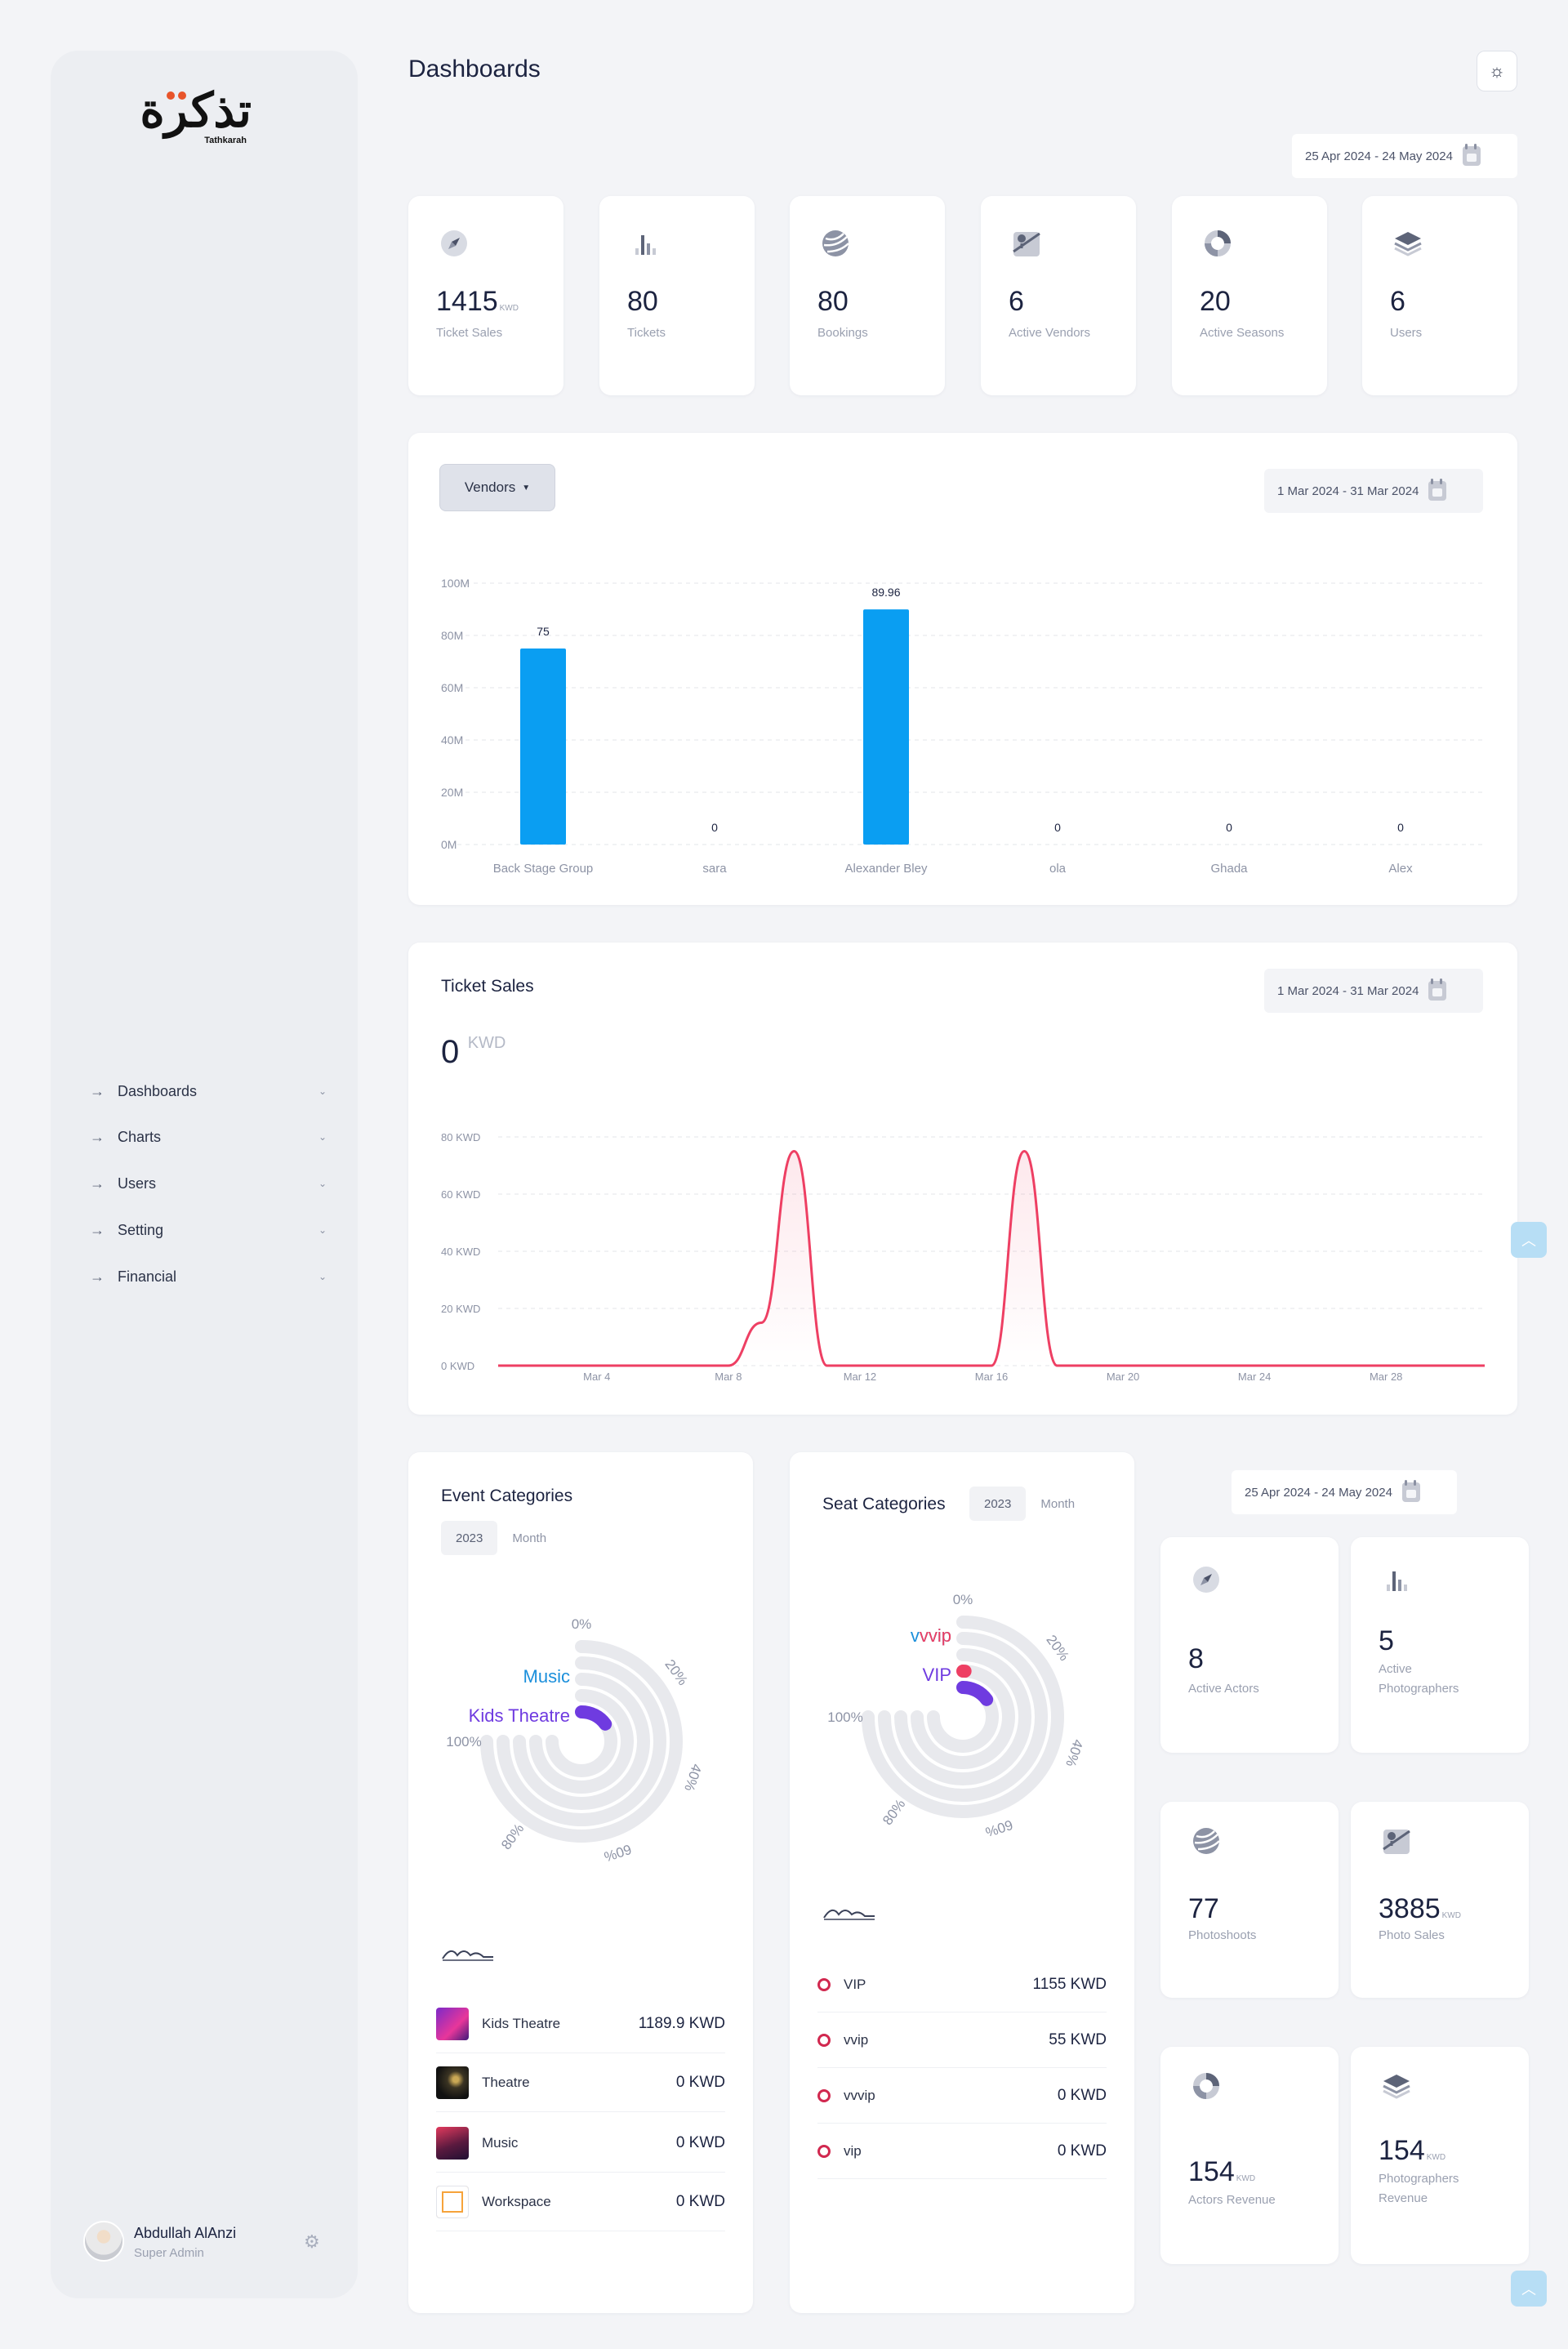 This screenshot has height=2349, width=1568. What do you see at coordinates (1211, 2171) in the screenshot?
I see `stat-value: 154` at bounding box center [1211, 2171].